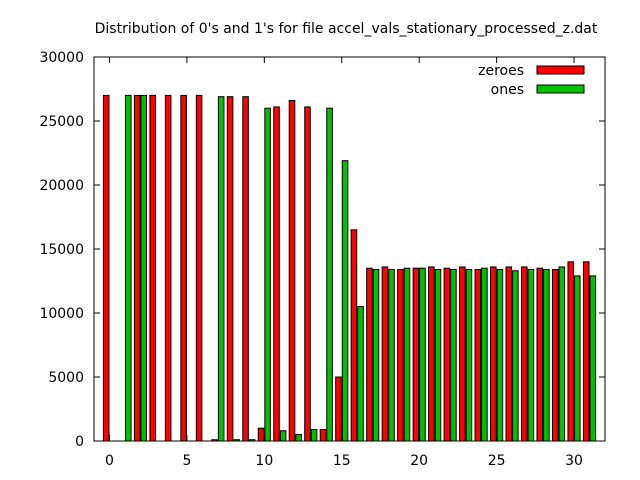  Describe the element at coordinates (61, 314) in the screenshot. I see `y-tick-label: 10000` at that location.